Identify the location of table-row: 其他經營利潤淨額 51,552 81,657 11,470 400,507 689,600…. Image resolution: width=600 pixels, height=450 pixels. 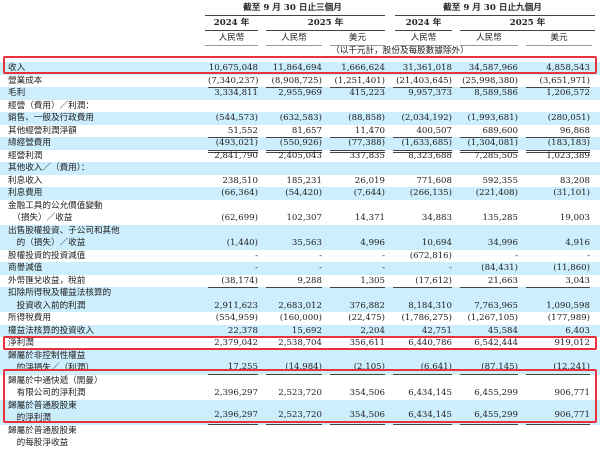
(300, 131).